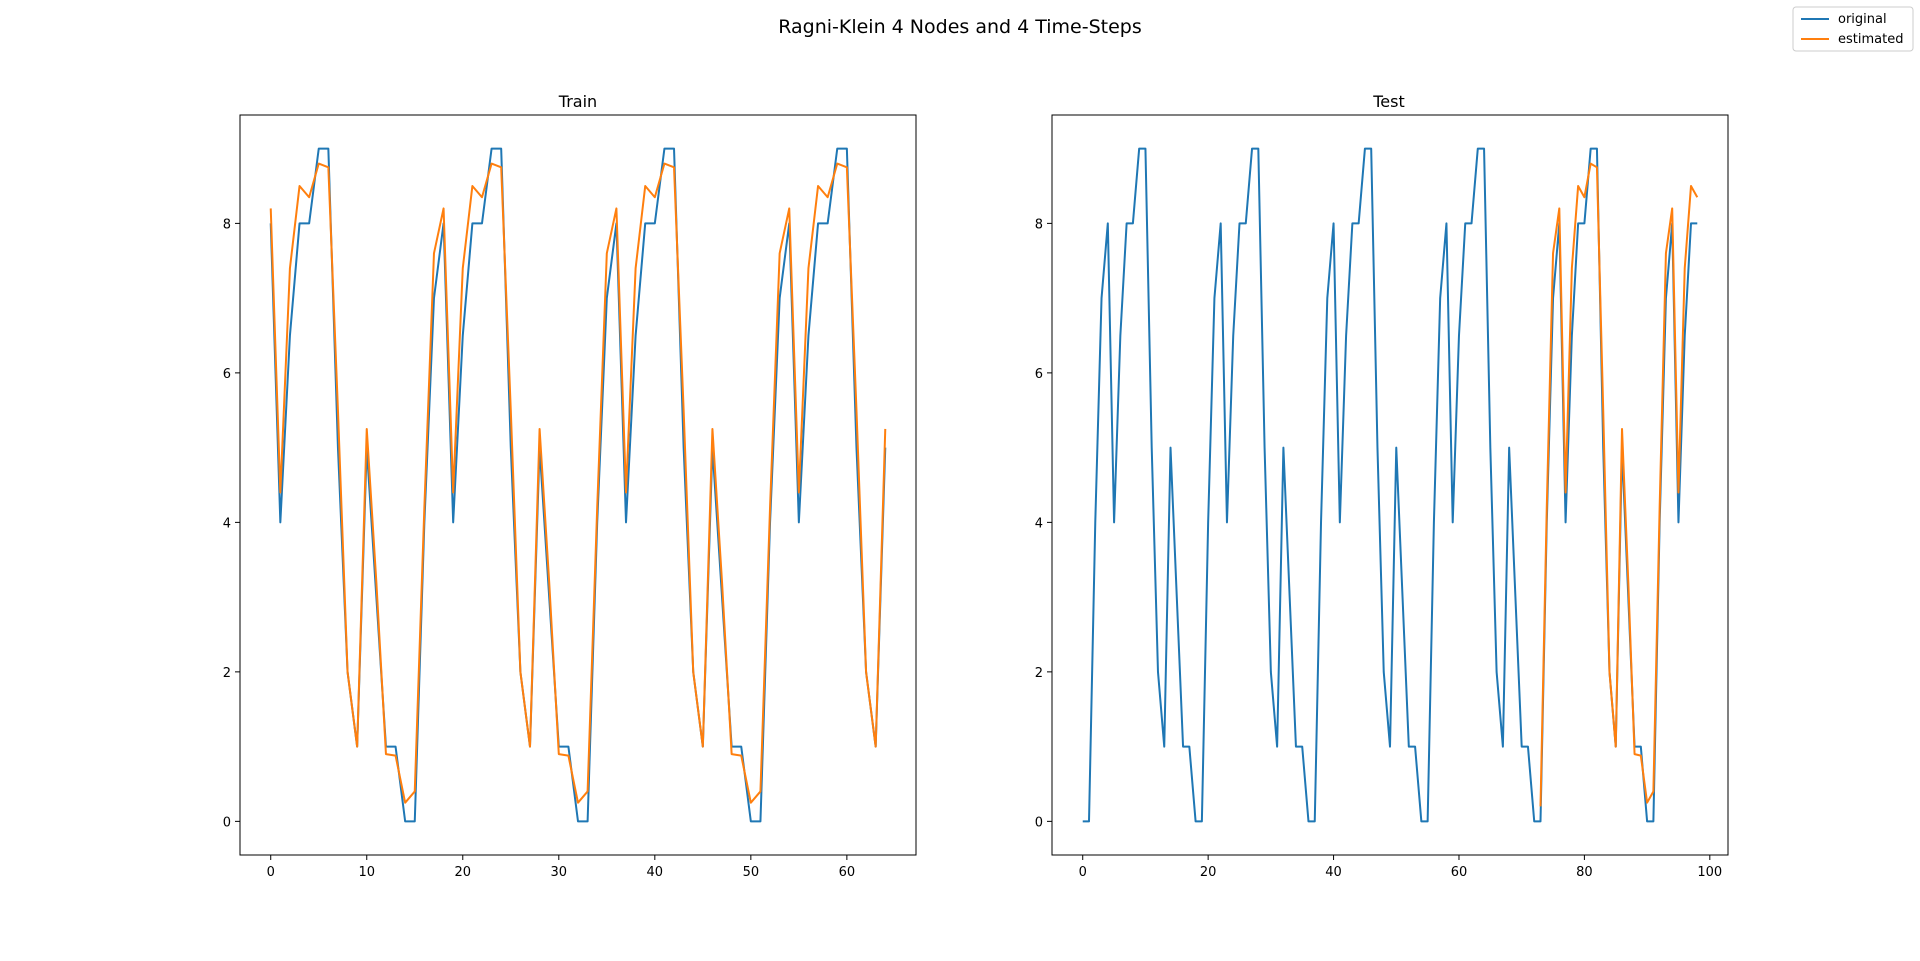 Image resolution: width=1920 pixels, height=961 pixels. I want to click on train-xtick-label: 40, so click(655, 872).